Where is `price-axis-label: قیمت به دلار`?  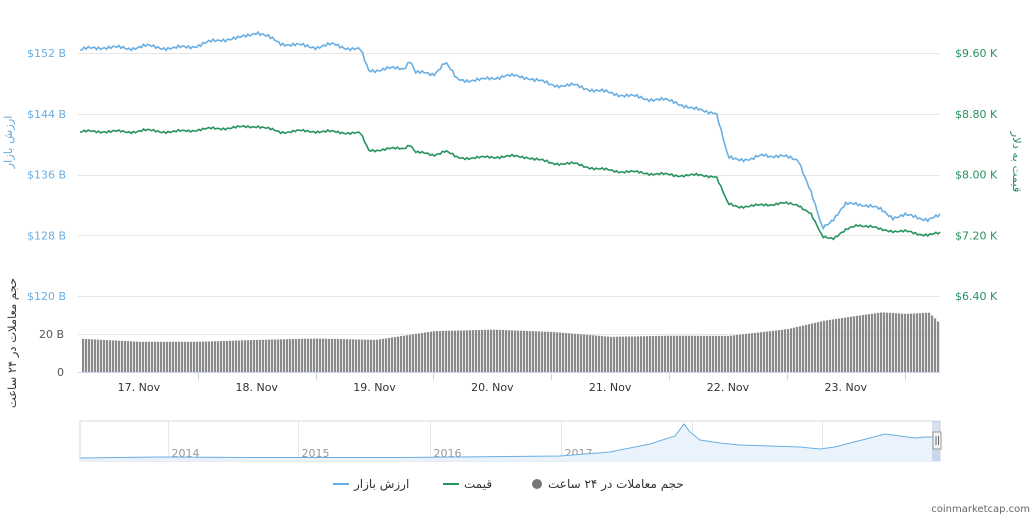
price-axis-label: قیمت به دلار is located at coordinates (1016, 162).